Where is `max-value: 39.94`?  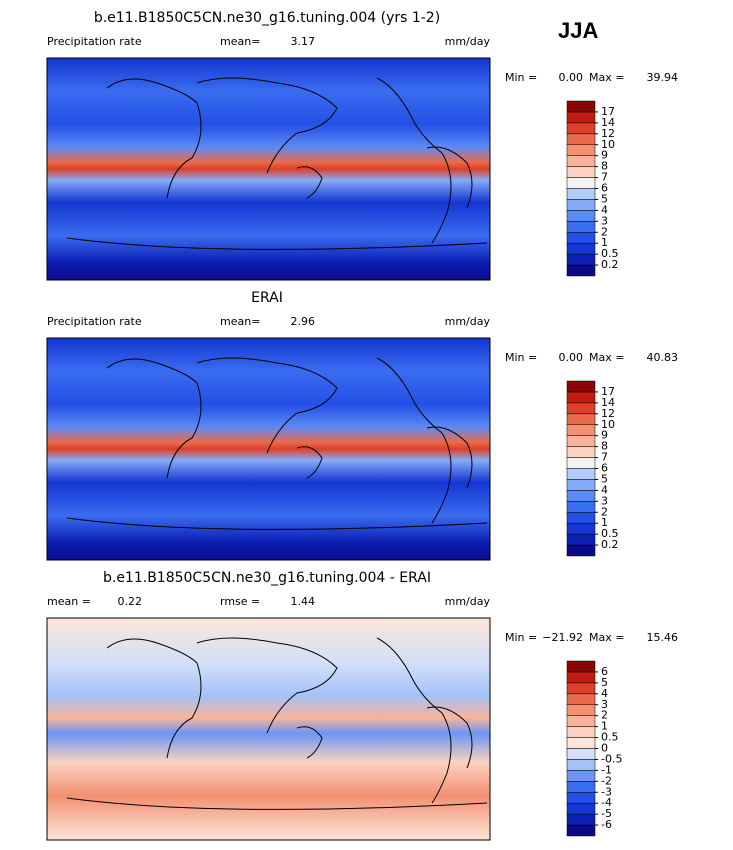 max-value: 39.94 is located at coordinates (663, 77).